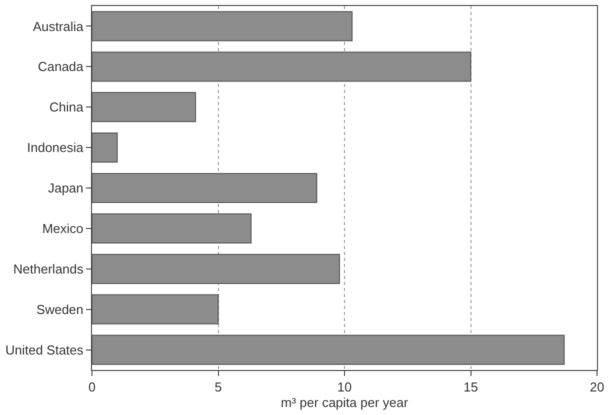 The width and height of the screenshot is (612, 415). Describe the element at coordinates (218, 387) in the screenshot. I see `x-tick-label: 5` at that location.